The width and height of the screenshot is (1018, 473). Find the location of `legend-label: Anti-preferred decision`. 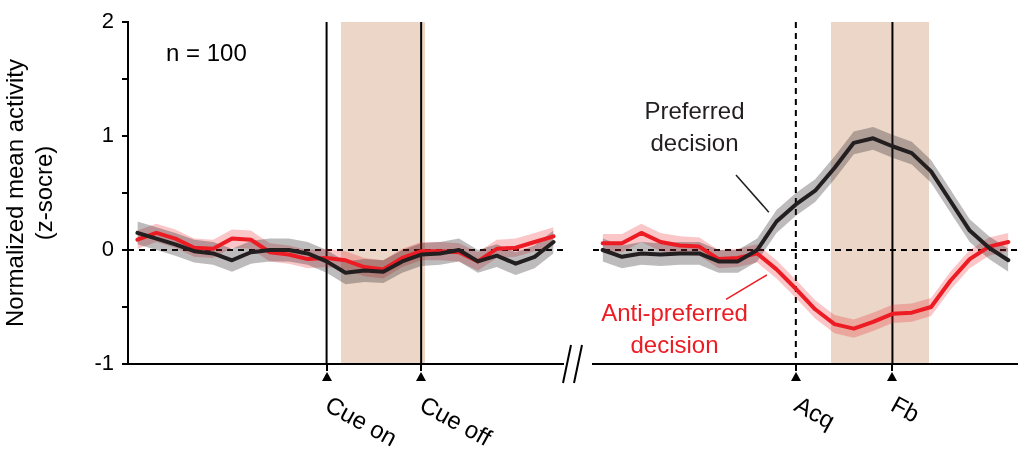

legend-label: Anti-preferred decision is located at coordinates (674, 329).